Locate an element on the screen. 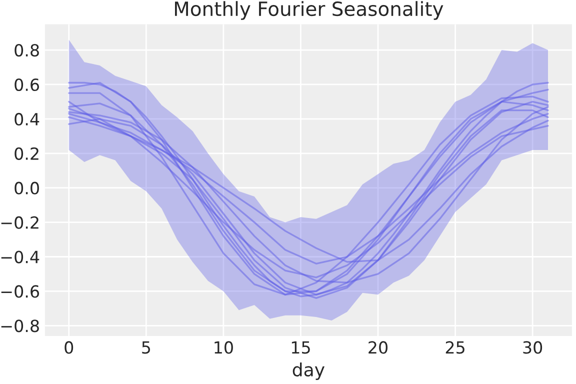 This screenshot has width=576, height=384. x-tick-label: 20 is located at coordinates (378, 347).